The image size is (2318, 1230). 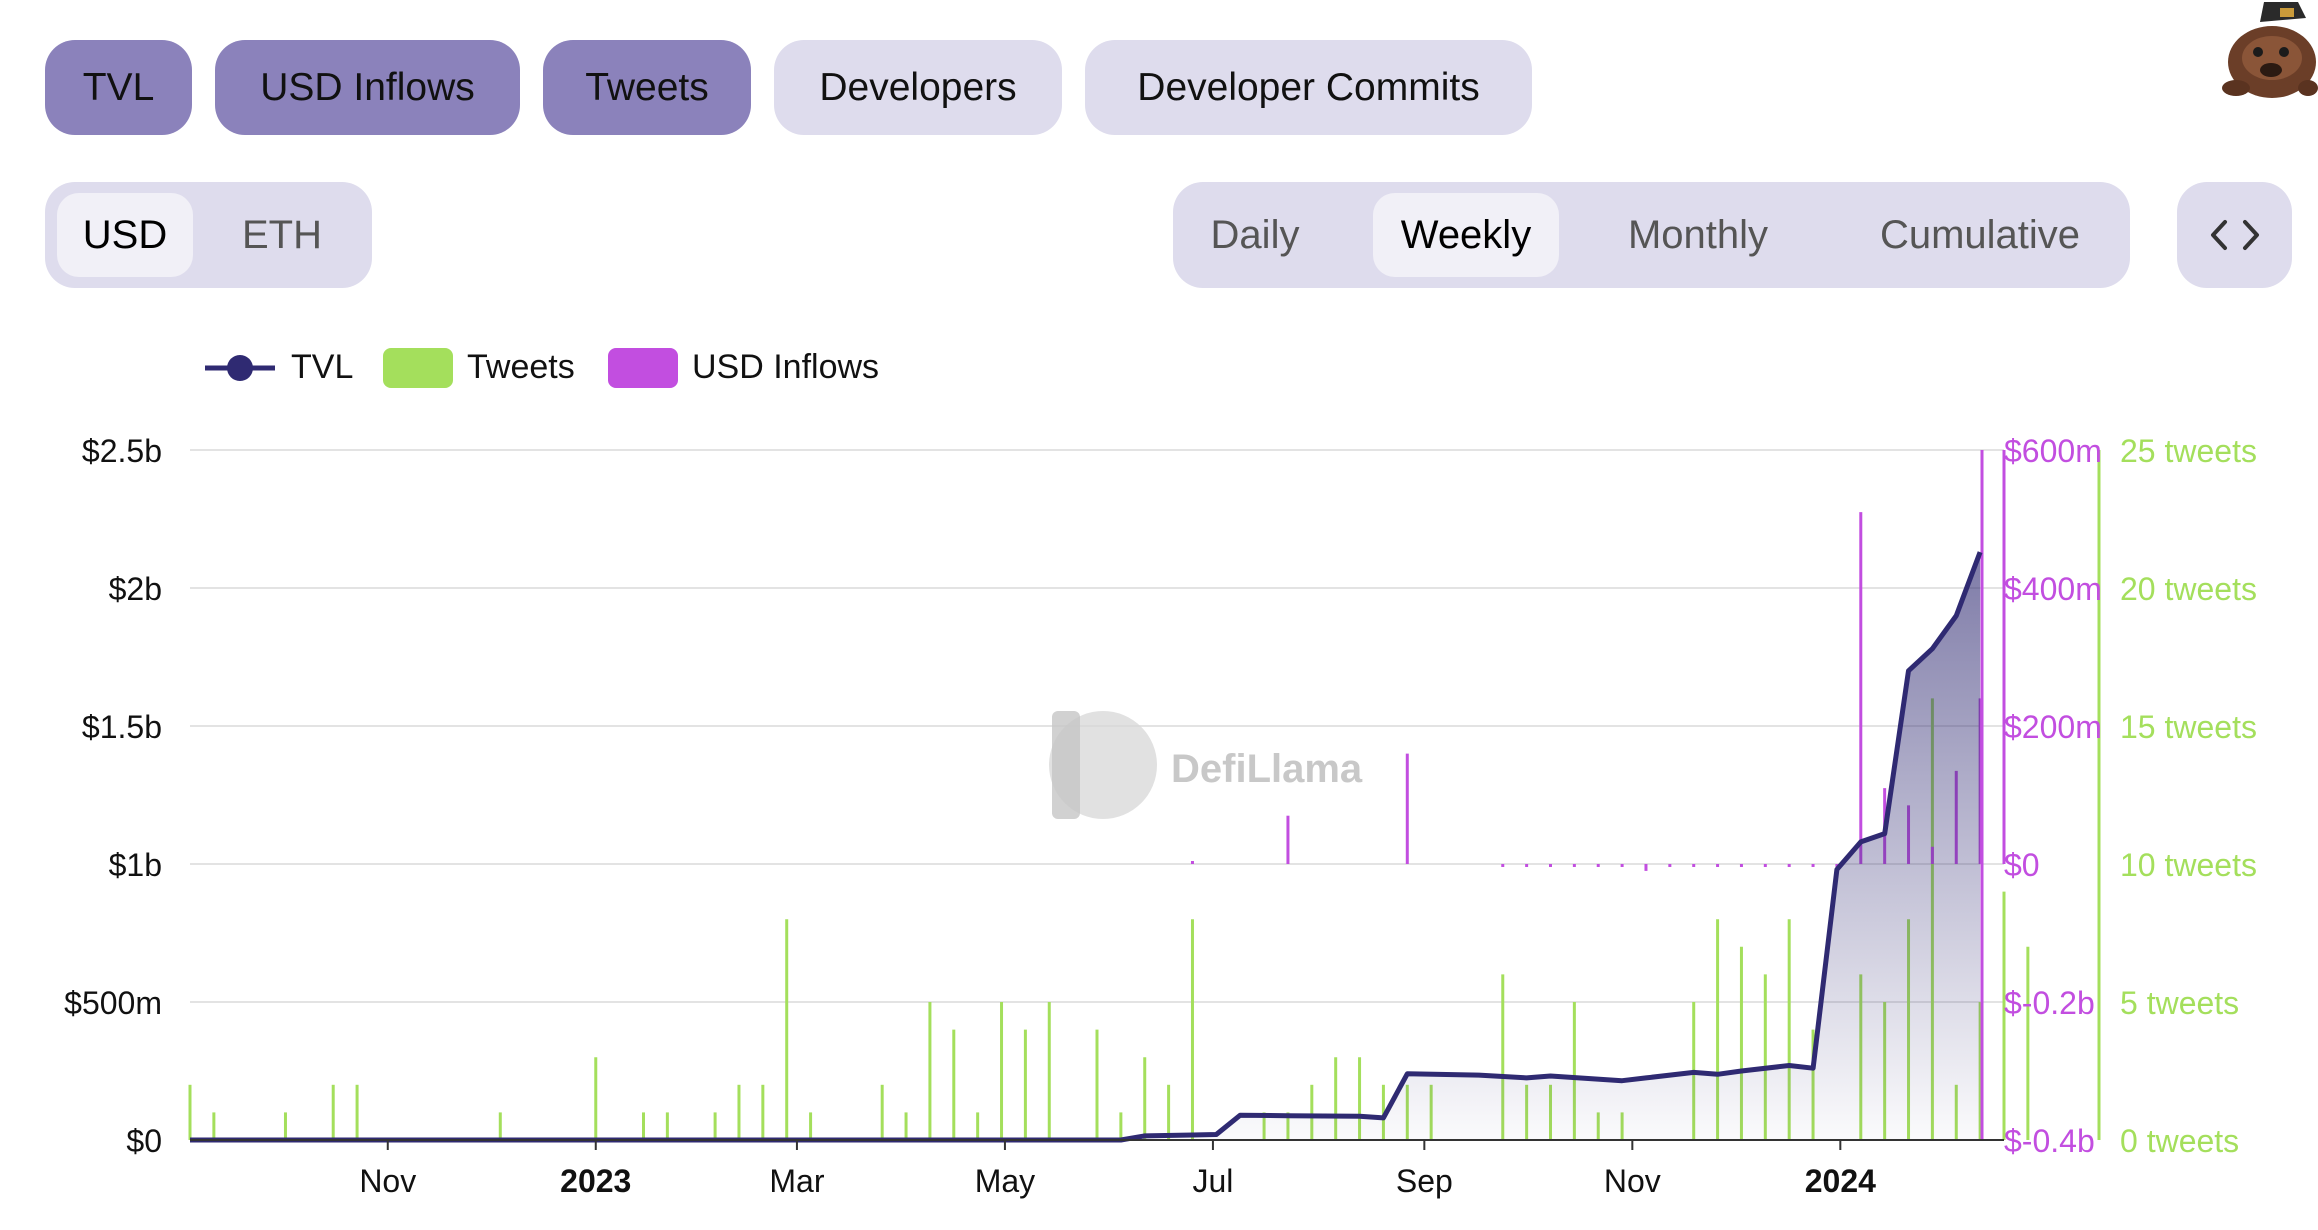 I want to click on interval-toggle: Daily Weekly Monthly Cumulative, so click(x=1651, y=235).